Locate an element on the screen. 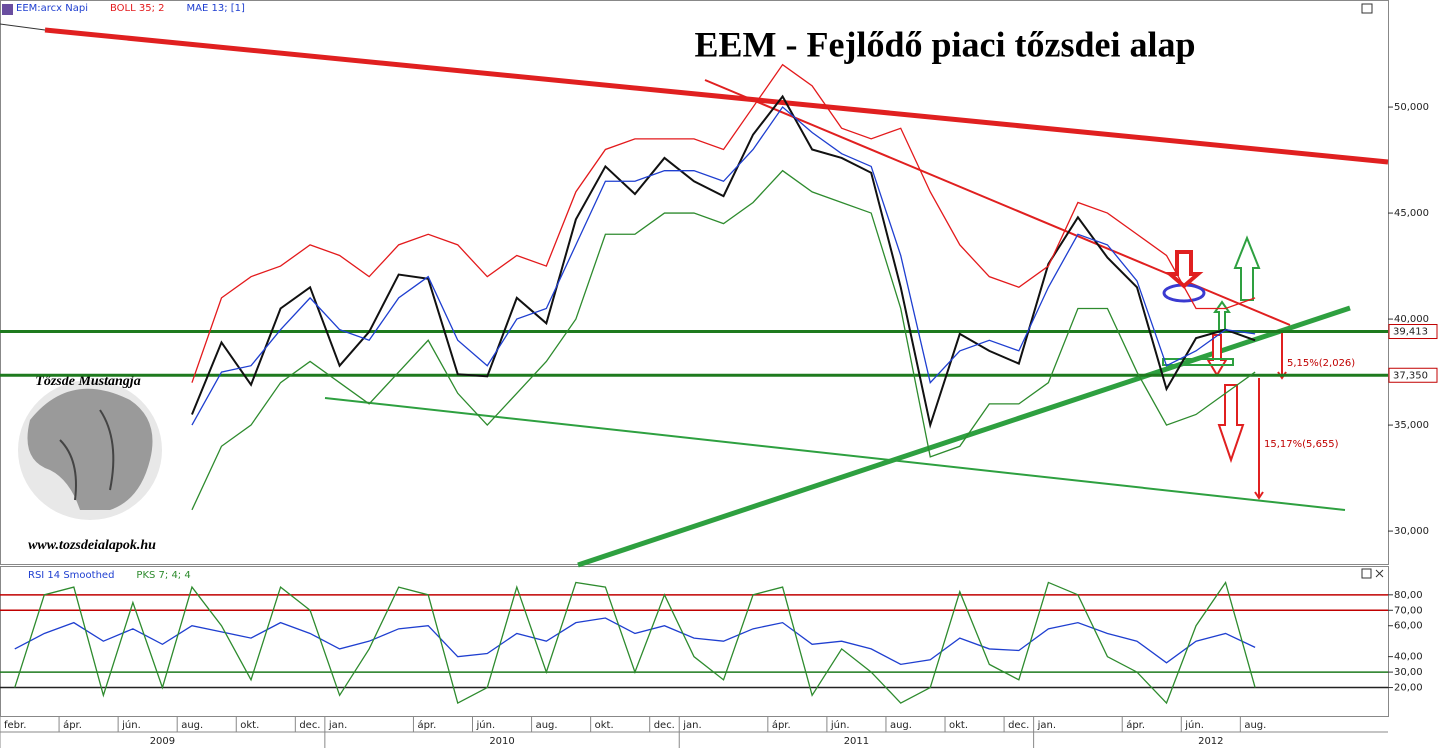 The image size is (1438, 748). legend-entry: PKS 7; 4; 4 is located at coordinates (163, 575).